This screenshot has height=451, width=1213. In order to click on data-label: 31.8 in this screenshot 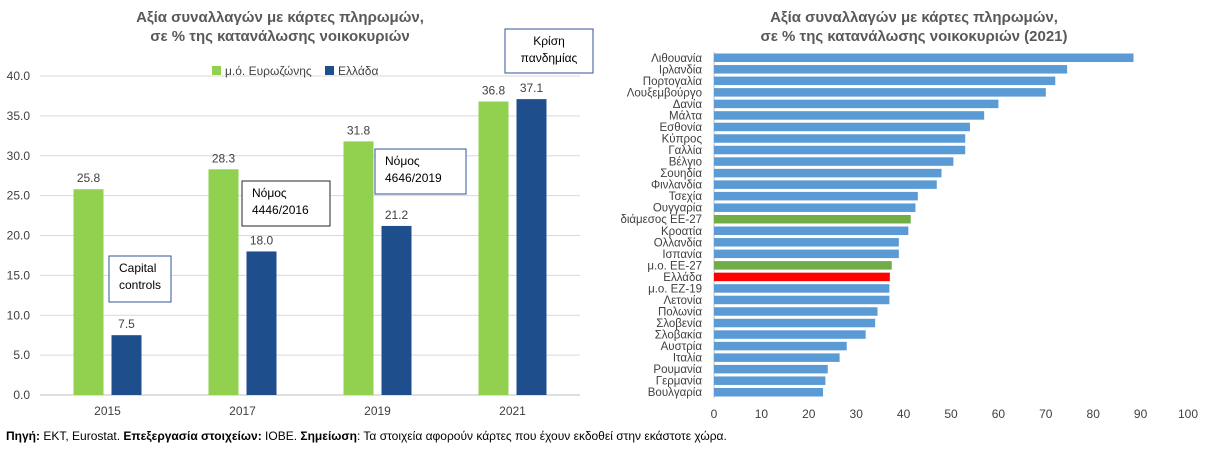, I will do `click(359, 130)`.